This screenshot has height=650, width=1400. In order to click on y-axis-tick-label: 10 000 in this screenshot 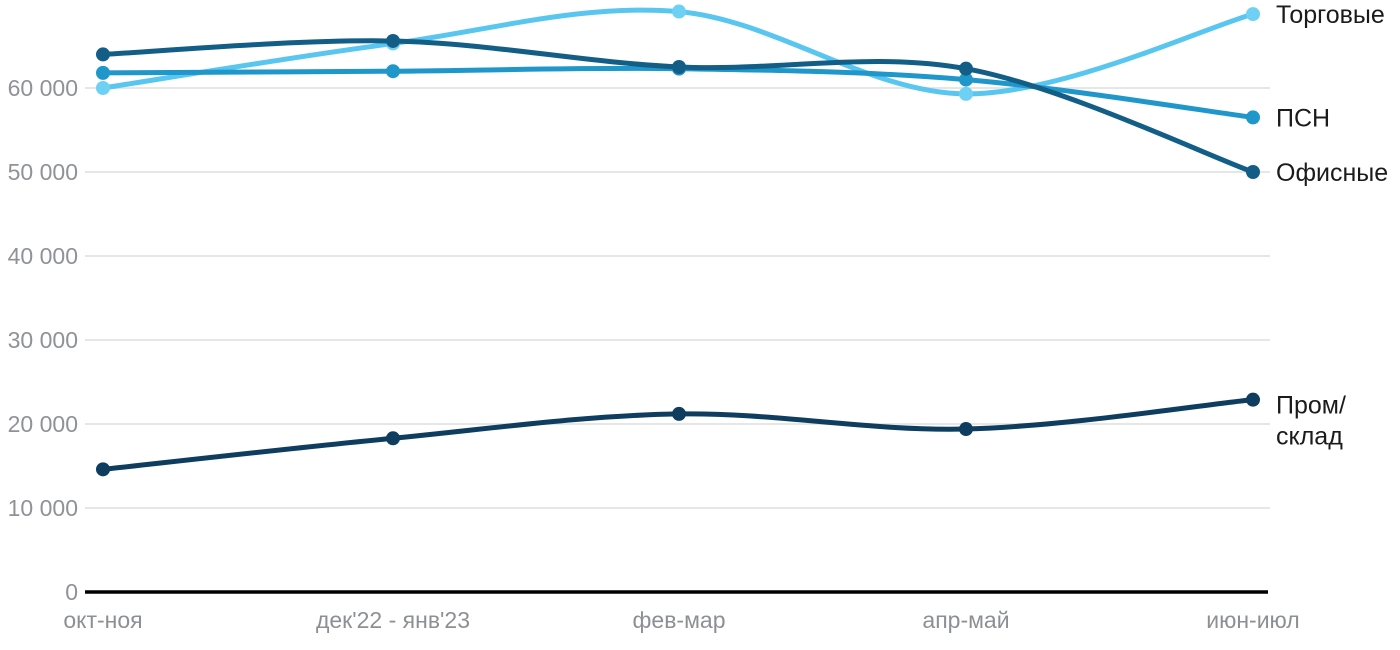, I will do `click(43, 508)`.